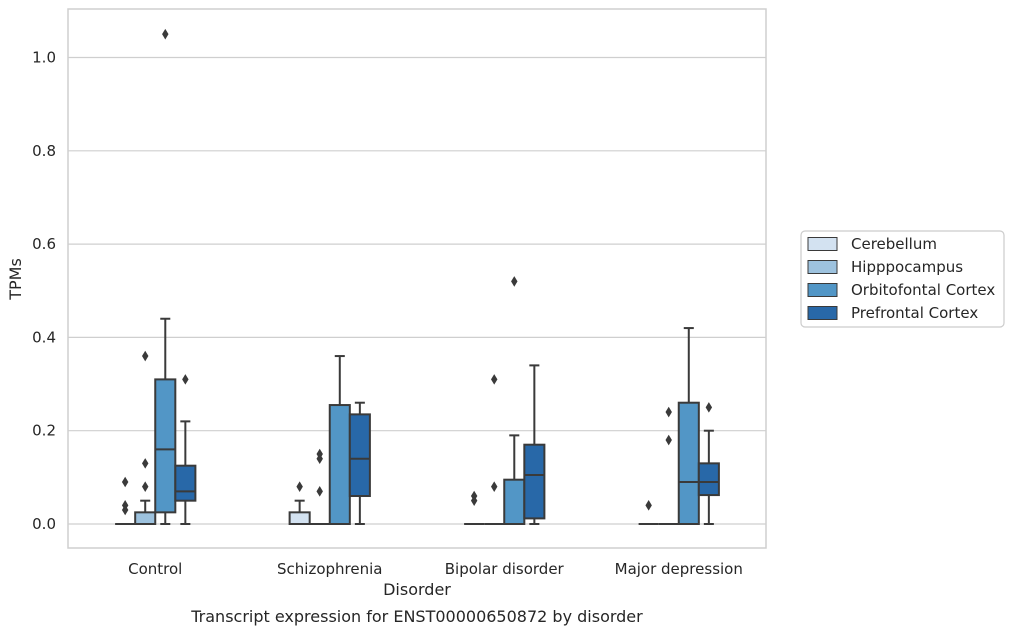  Describe the element at coordinates (44, 244) in the screenshot. I see `y-tick-label: 0.6` at that location.